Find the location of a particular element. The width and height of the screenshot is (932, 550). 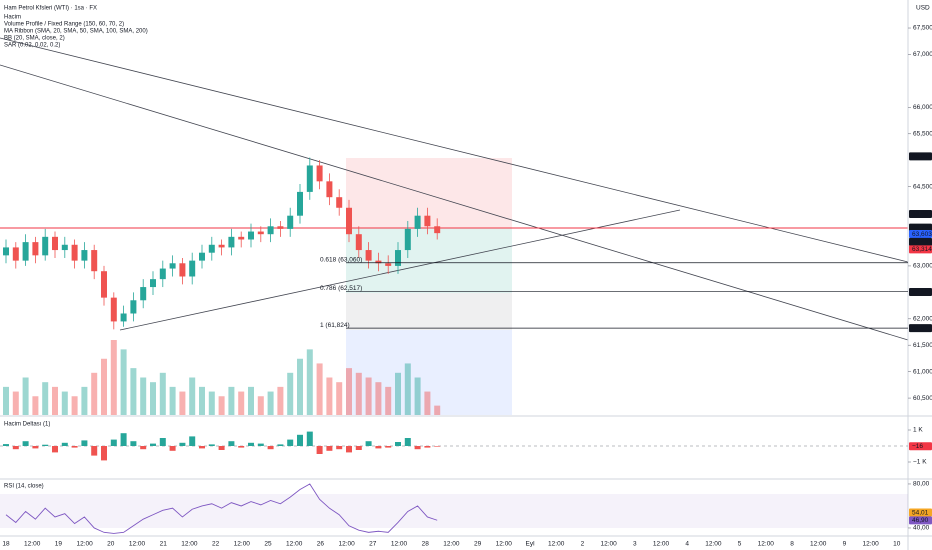

time-label: 4 is located at coordinates (687, 544).